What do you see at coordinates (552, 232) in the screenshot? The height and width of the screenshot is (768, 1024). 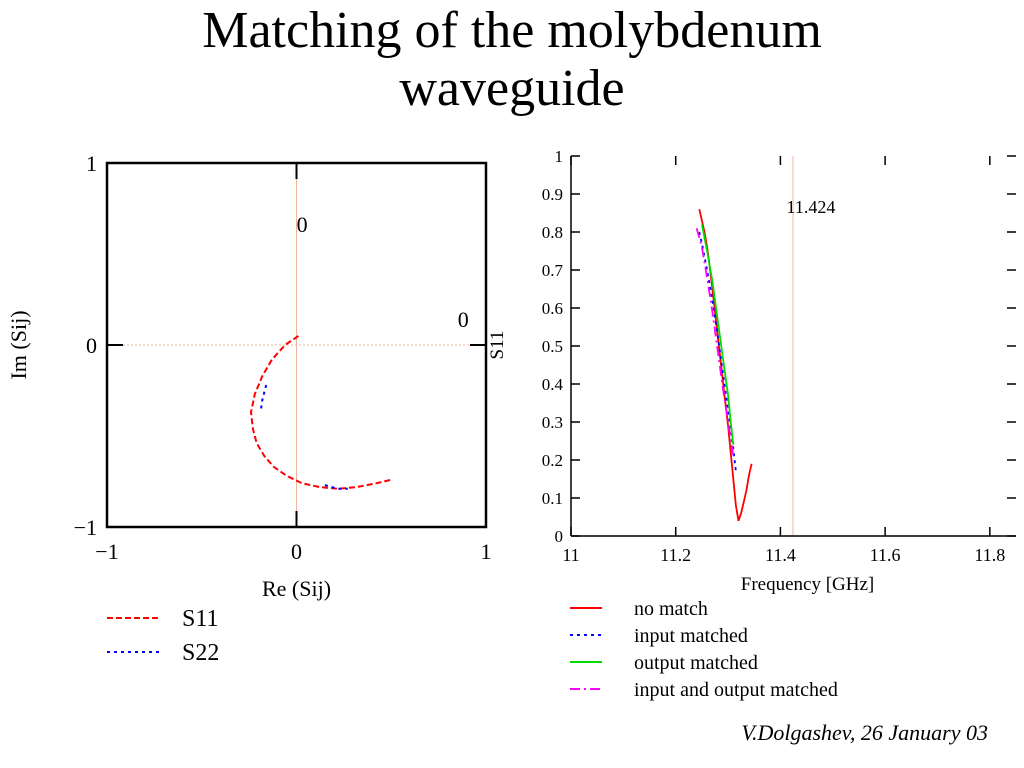 I see `y-tick-label: 0.8` at bounding box center [552, 232].